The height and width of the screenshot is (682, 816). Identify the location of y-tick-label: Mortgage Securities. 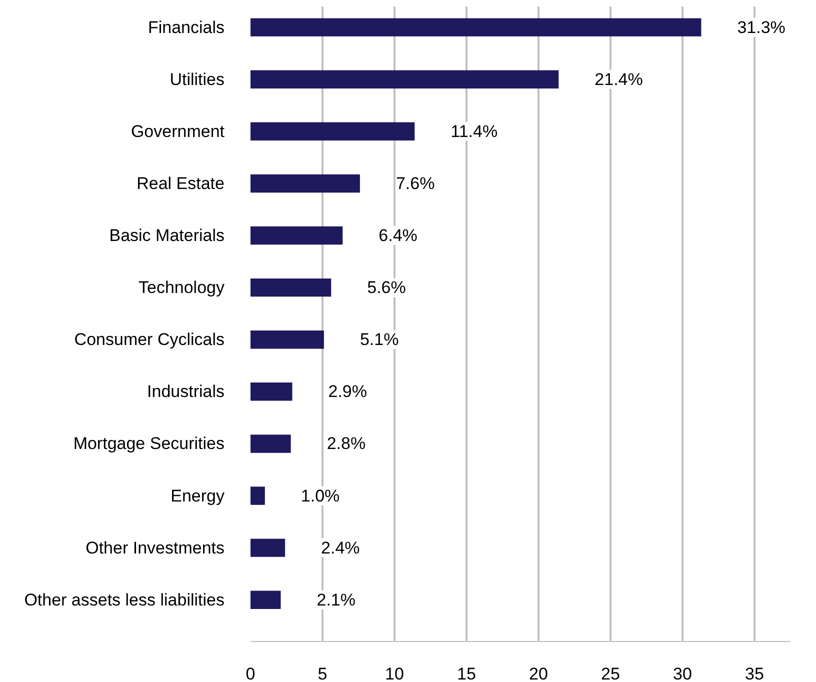
(149, 444).